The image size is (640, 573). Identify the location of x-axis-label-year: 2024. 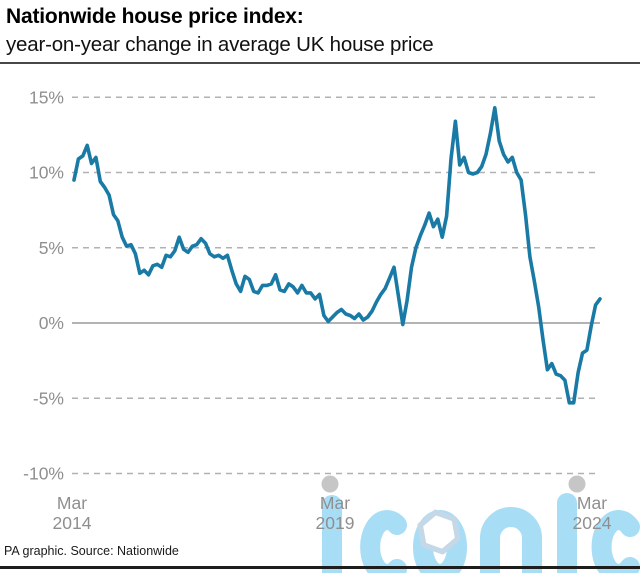
(592, 523).